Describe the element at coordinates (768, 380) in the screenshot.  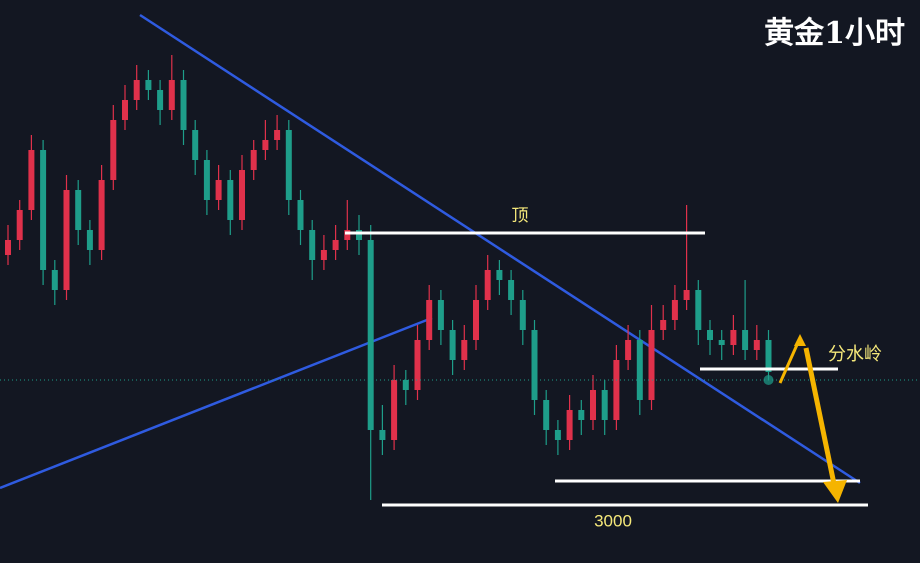
I see `price-dot` at that location.